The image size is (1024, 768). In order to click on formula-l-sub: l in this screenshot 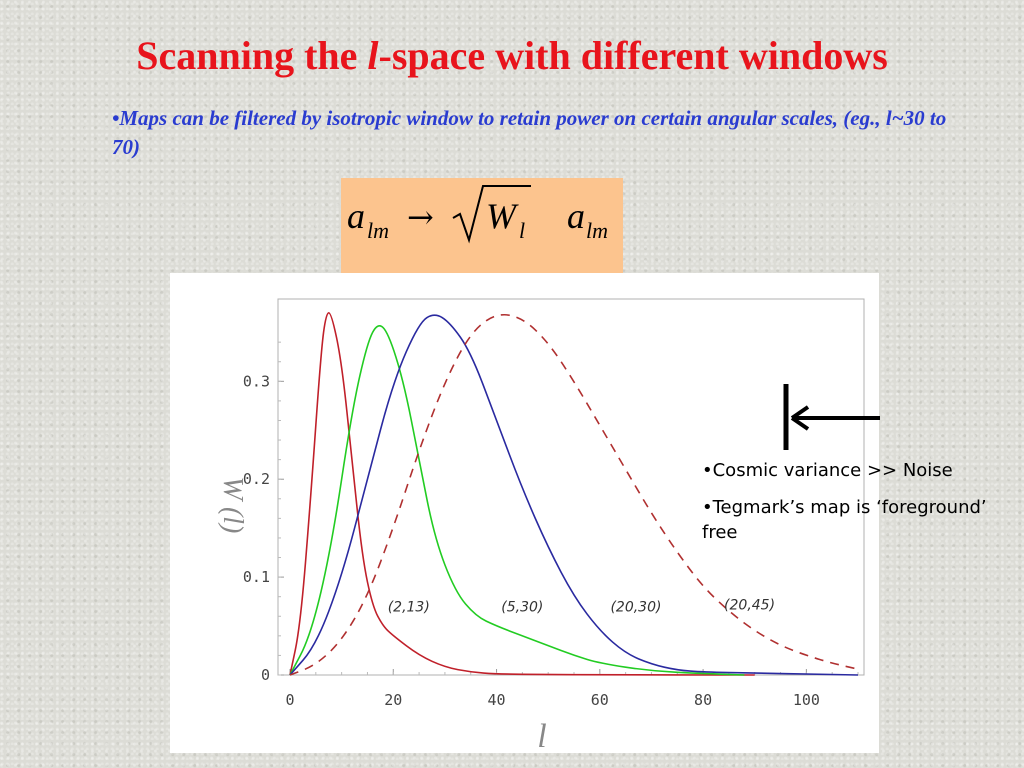, I will do `click(522, 230)`.